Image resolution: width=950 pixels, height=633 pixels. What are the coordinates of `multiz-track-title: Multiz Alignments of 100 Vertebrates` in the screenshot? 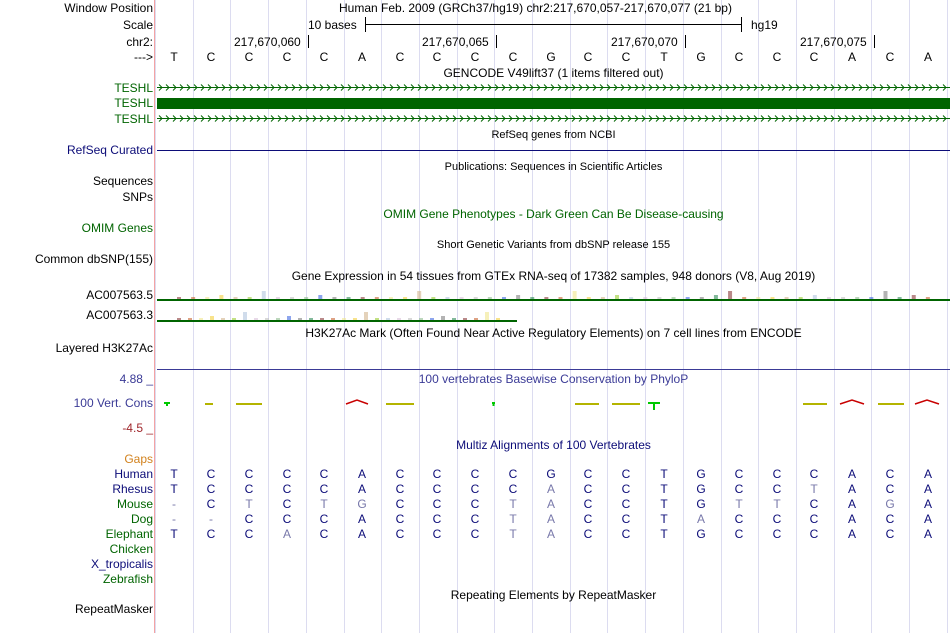 It's located at (553, 445).